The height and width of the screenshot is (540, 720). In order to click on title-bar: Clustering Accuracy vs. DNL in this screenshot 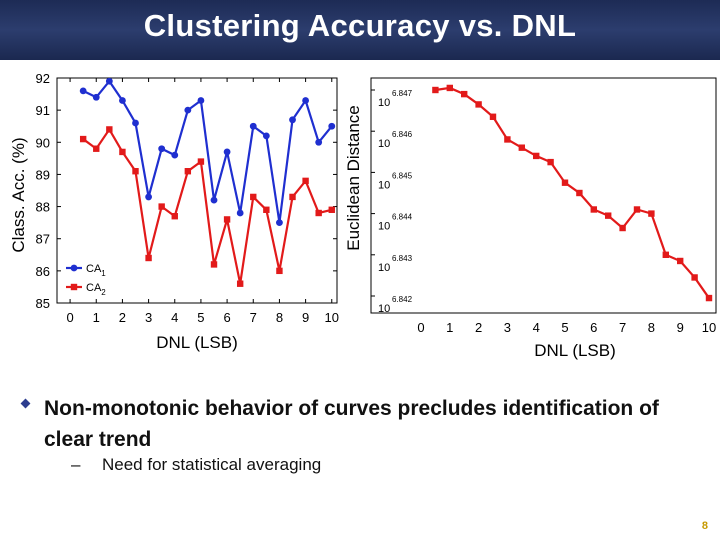, I will do `click(360, 30)`.